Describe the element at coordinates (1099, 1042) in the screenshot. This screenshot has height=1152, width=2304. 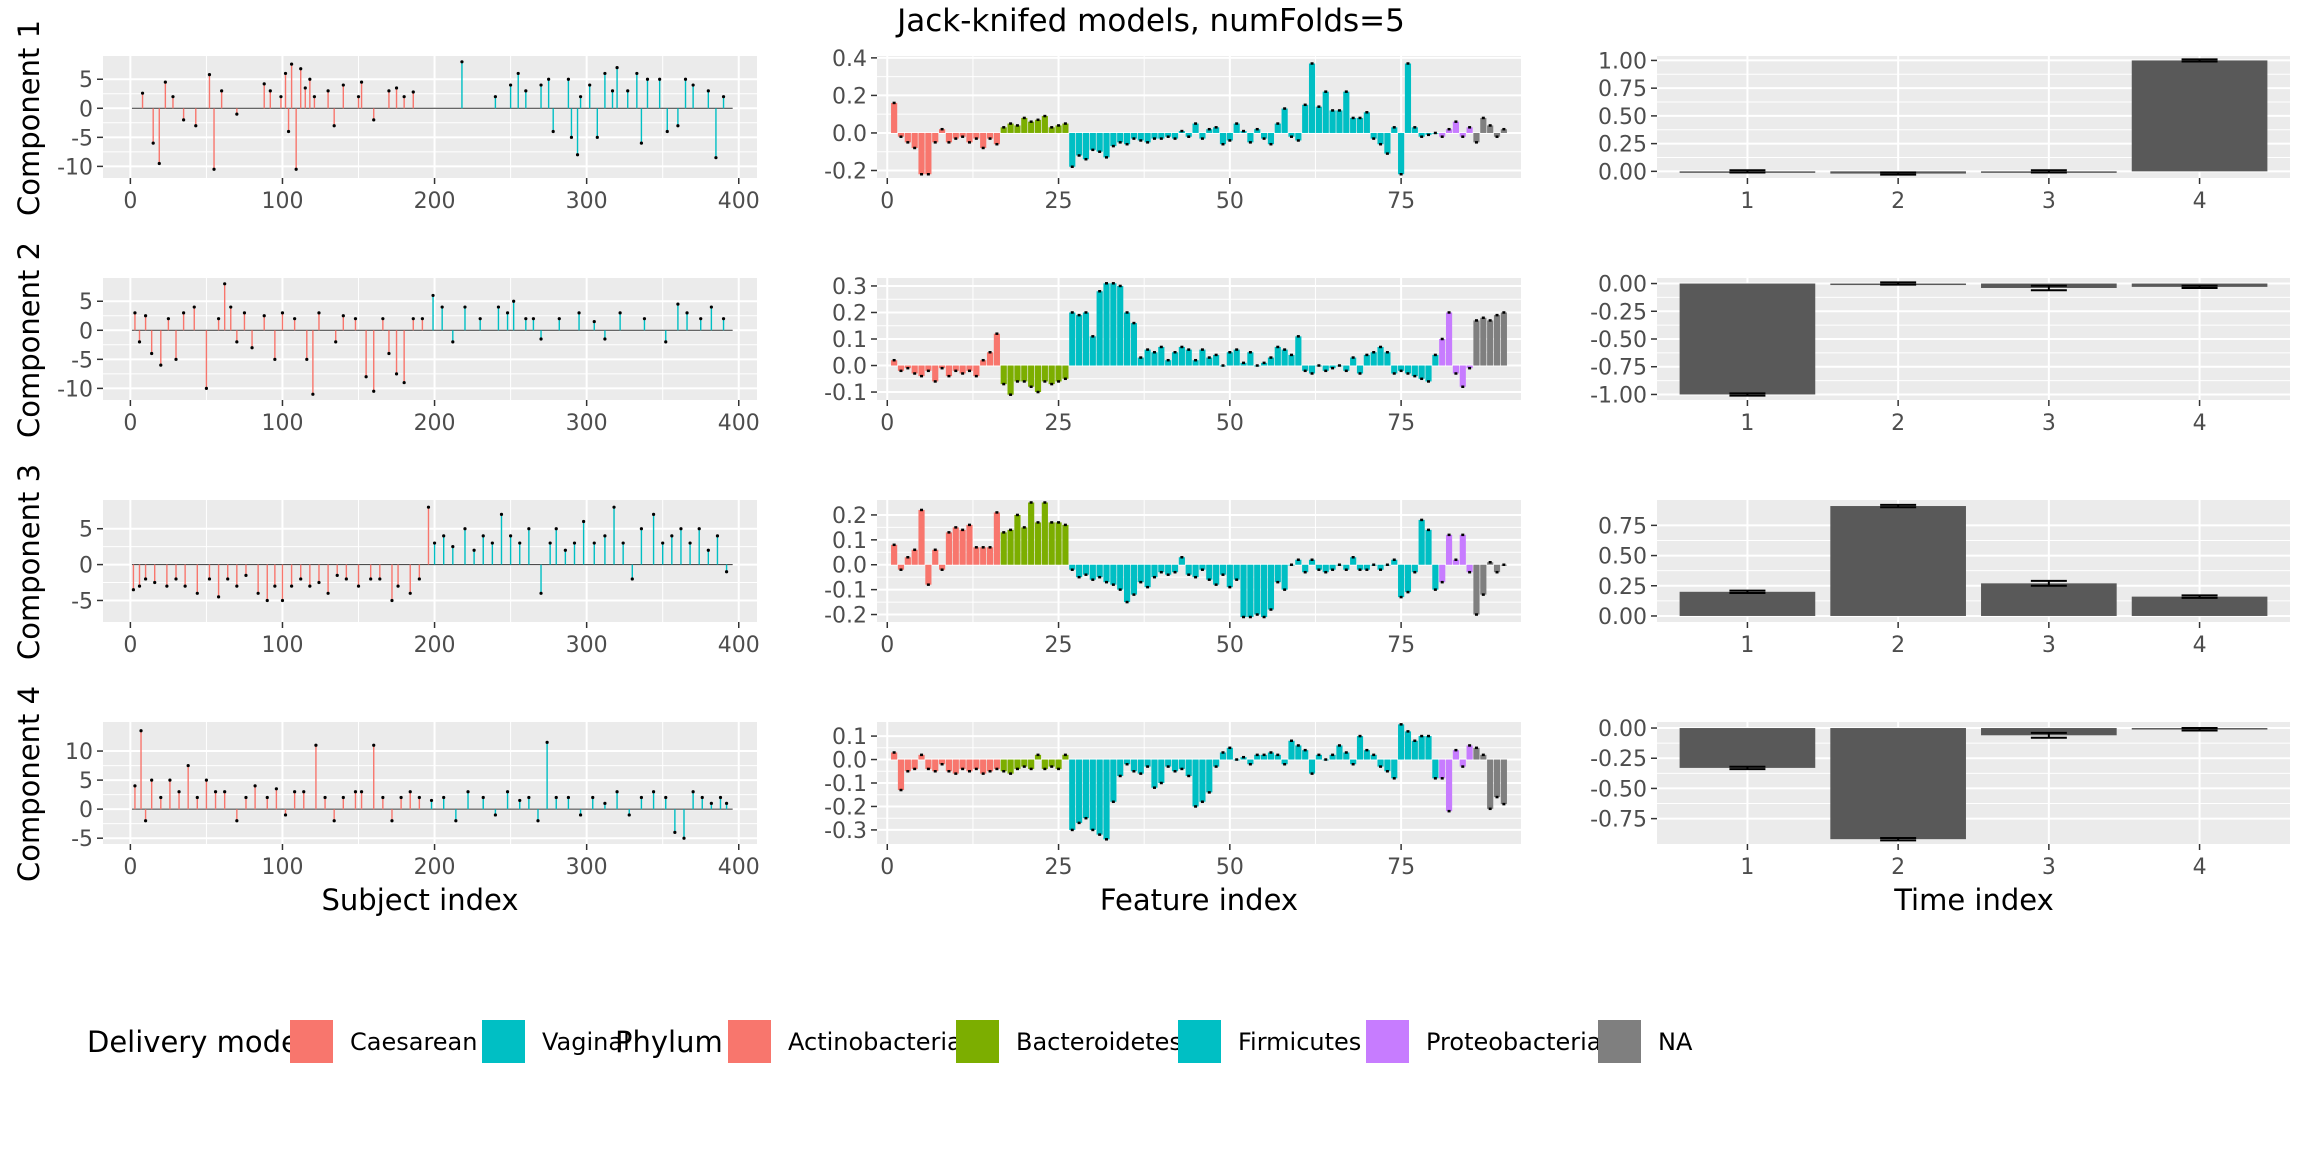
I see `legend-label-bacteroidetes: Bacteroidetes` at that location.